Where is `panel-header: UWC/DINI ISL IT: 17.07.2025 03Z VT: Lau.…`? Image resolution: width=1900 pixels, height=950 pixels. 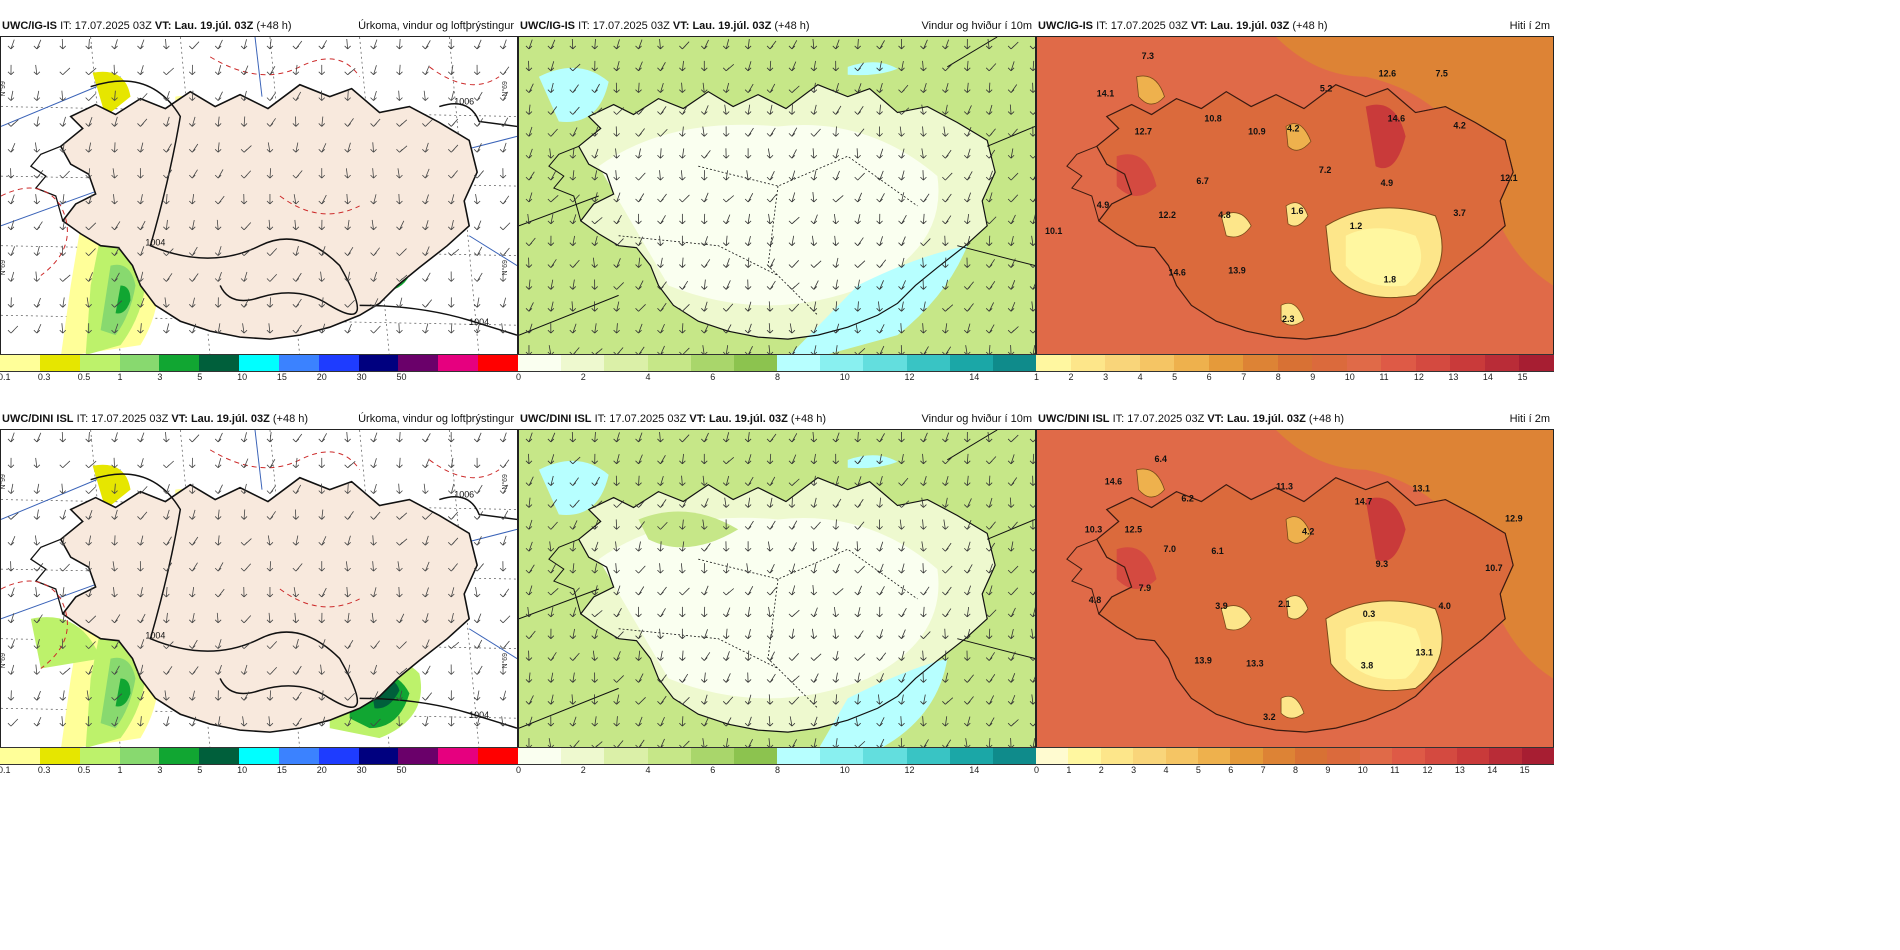
panel-header: UWC/DINI ISL IT: 17.07.2025 03Z VT: Lau.… is located at coordinates (1295, 419).